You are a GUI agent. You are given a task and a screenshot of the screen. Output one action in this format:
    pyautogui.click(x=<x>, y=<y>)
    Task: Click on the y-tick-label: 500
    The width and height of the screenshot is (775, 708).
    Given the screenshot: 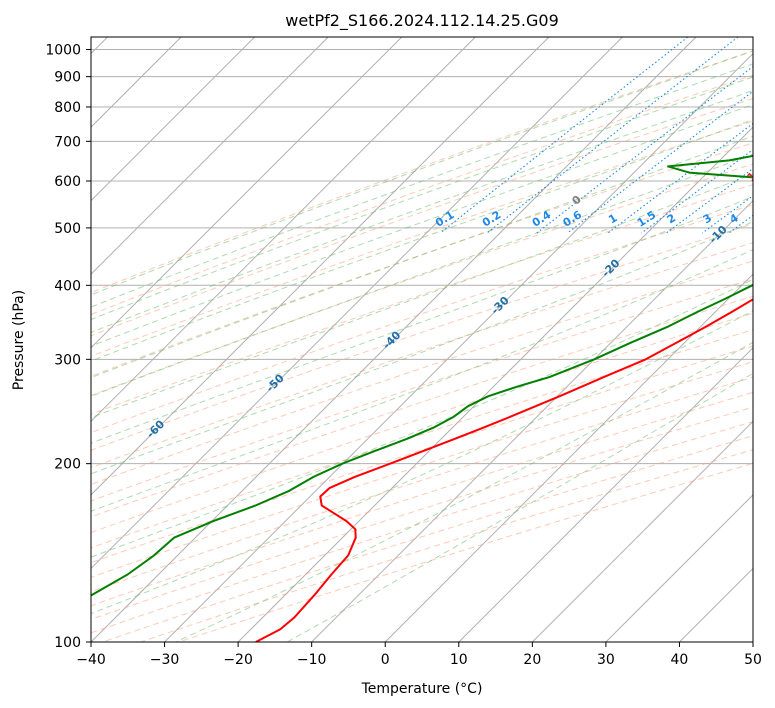 What is the action you would take?
    pyautogui.click(x=67, y=229)
    